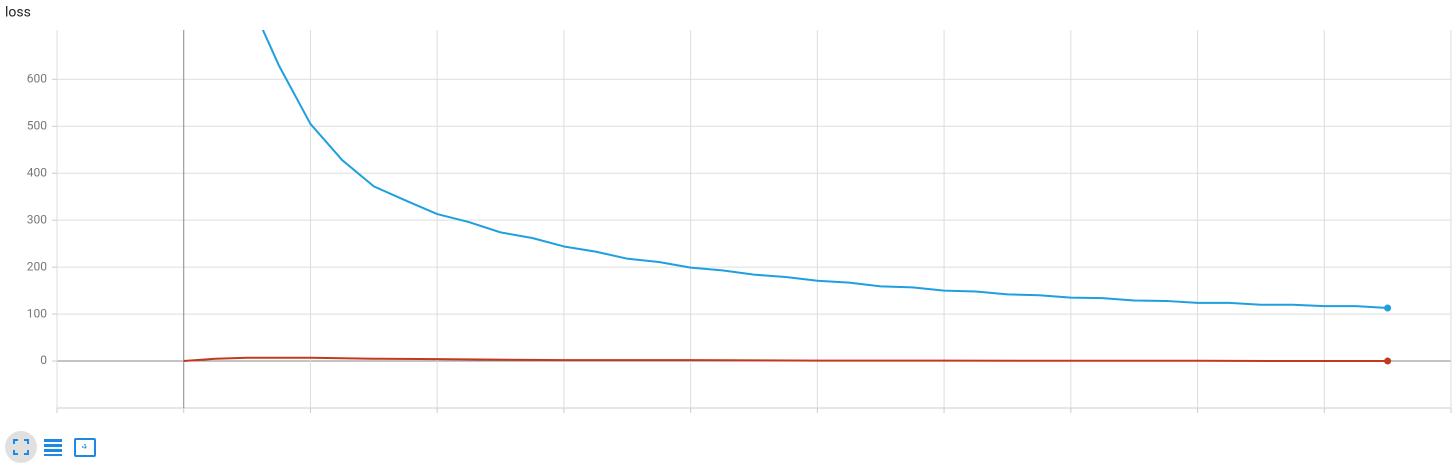 This screenshot has height=472, width=1456. I want to click on fit-domain-button, so click(85, 447).